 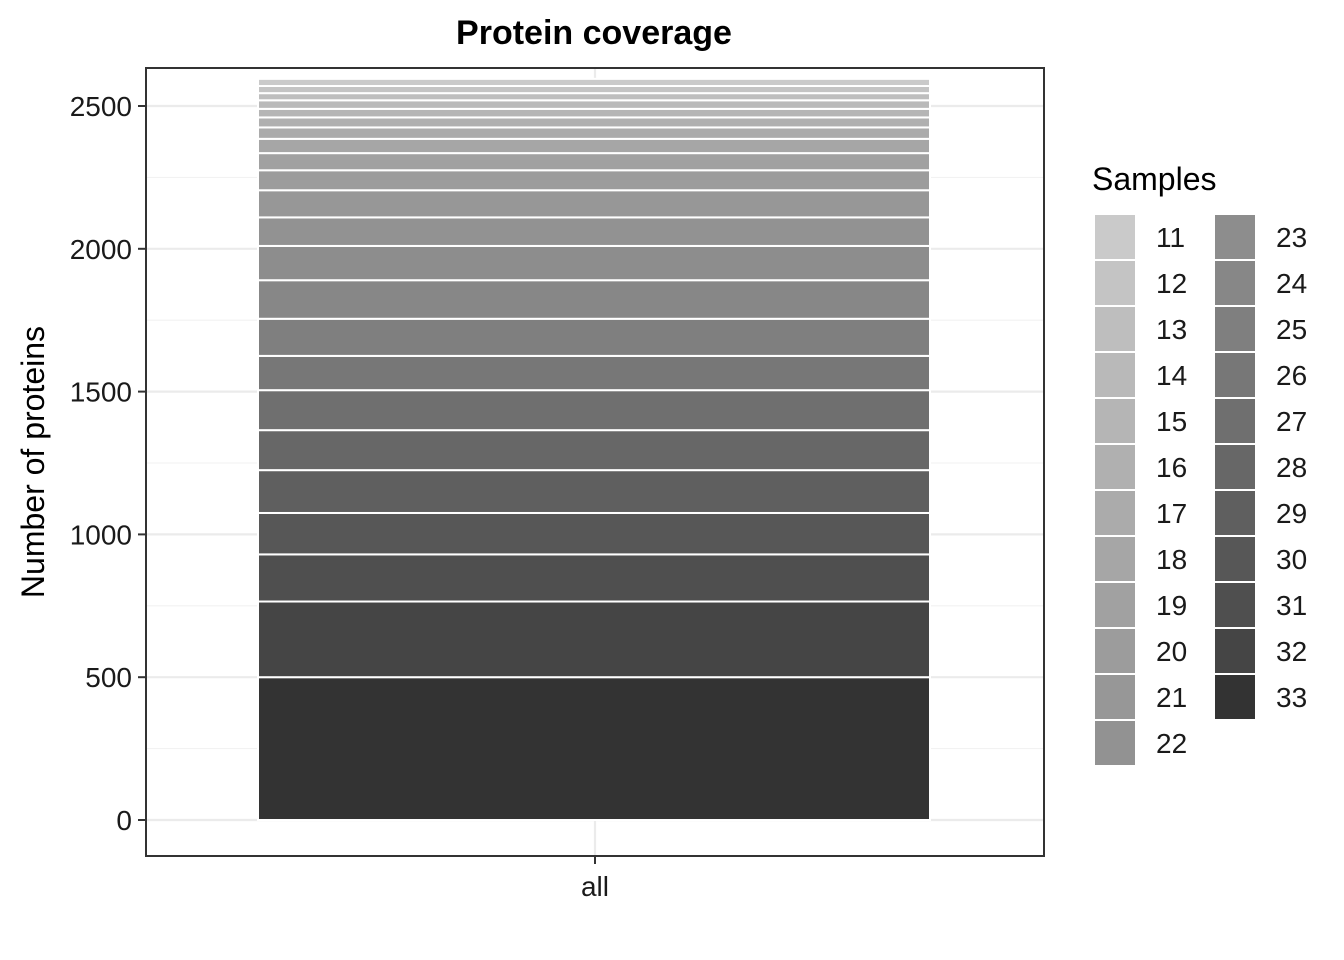 What do you see at coordinates (101, 534) in the screenshot?
I see `y-tick-label: 1000` at bounding box center [101, 534].